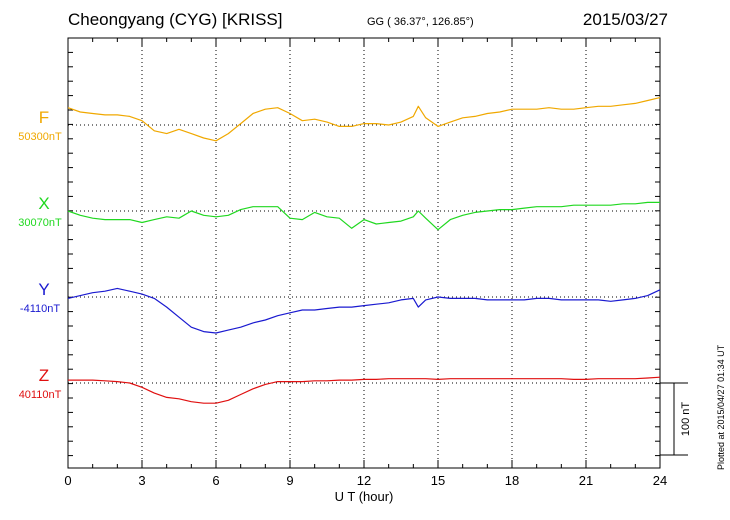 The image size is (730, 520). Describe the element at coordinates (364, 390) in the screenshot. I see `series-line-z` at that location.